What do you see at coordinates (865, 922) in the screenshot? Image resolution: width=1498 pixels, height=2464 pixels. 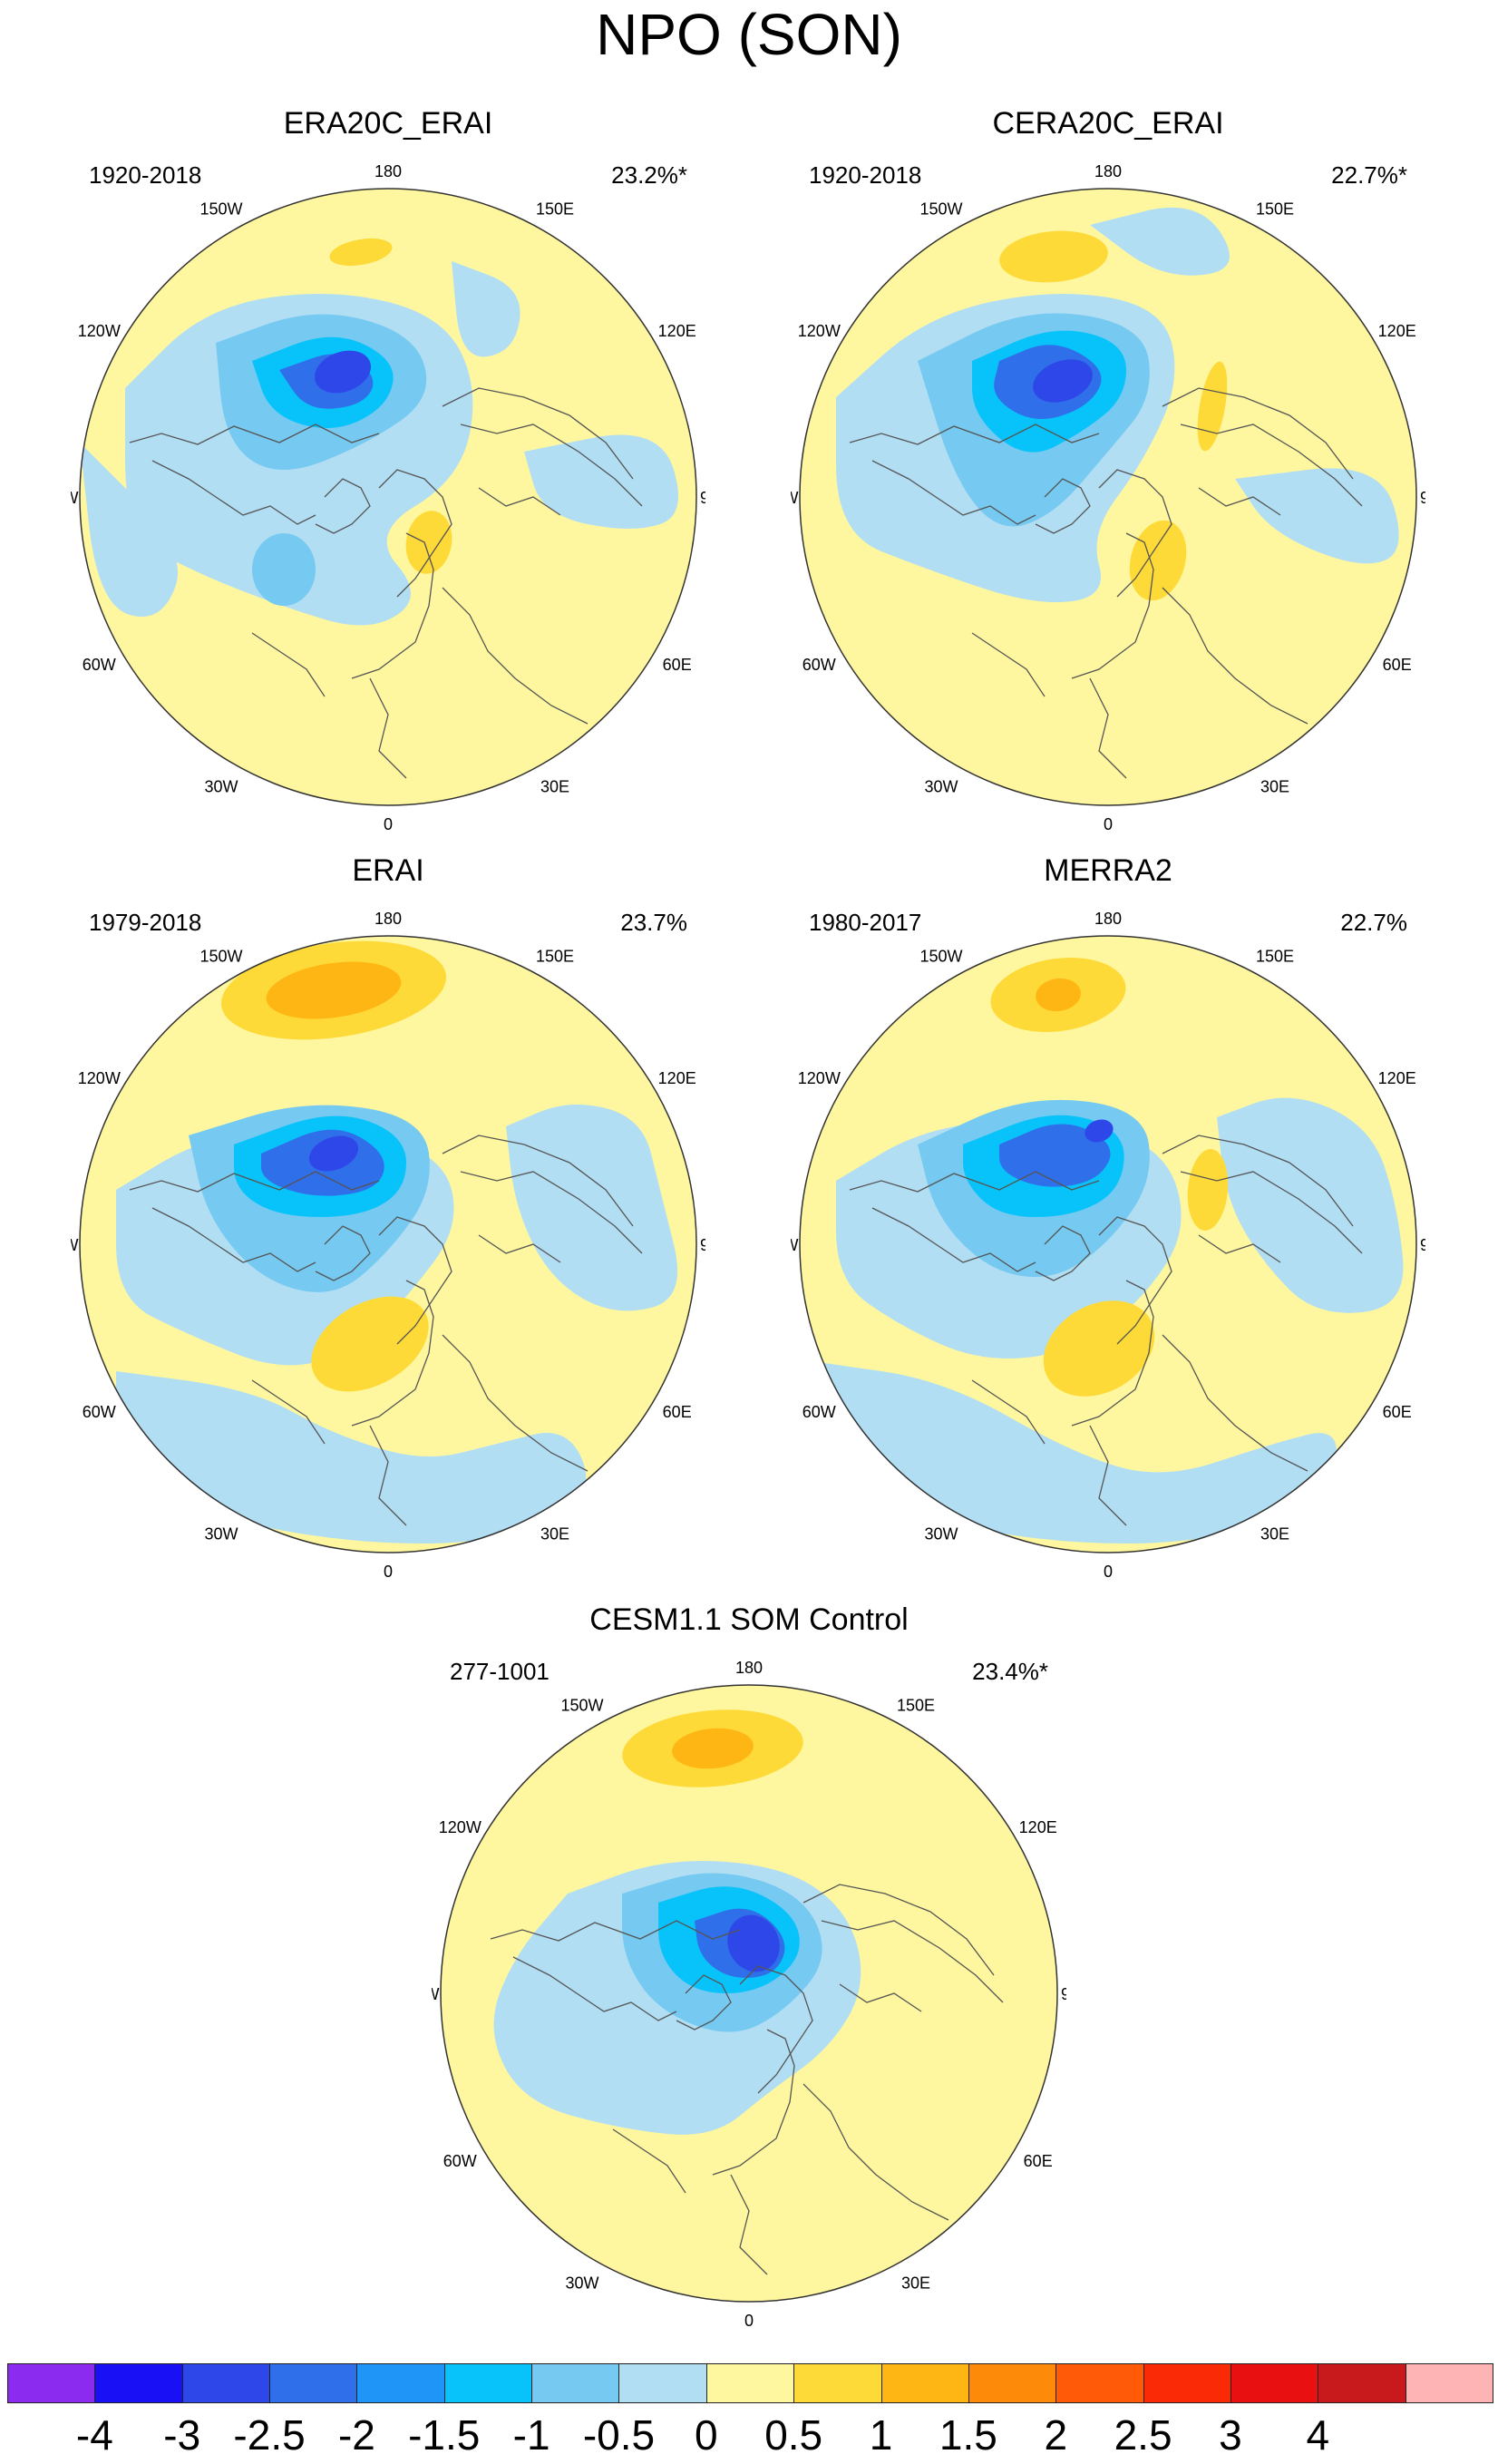 I see `panel-period: 1980-2017` at bounding box center [865, 922].